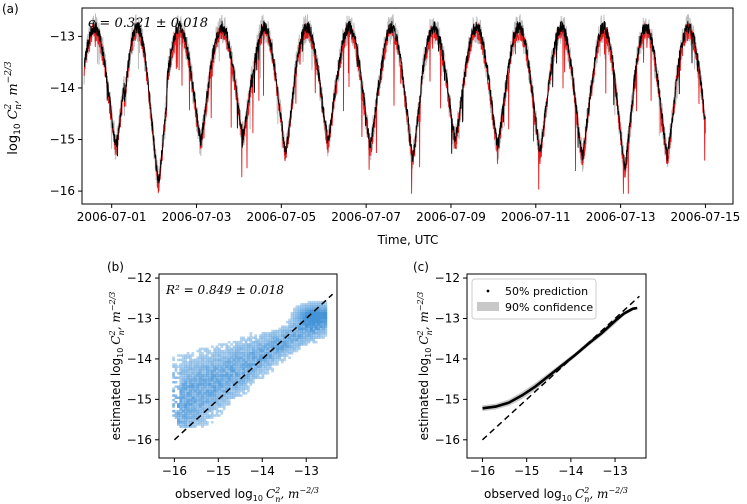  Describe the element at coordinates (117, 366) in the screenshot. I see `svg-text: estimated log10C2n, m−2/3` at that location.